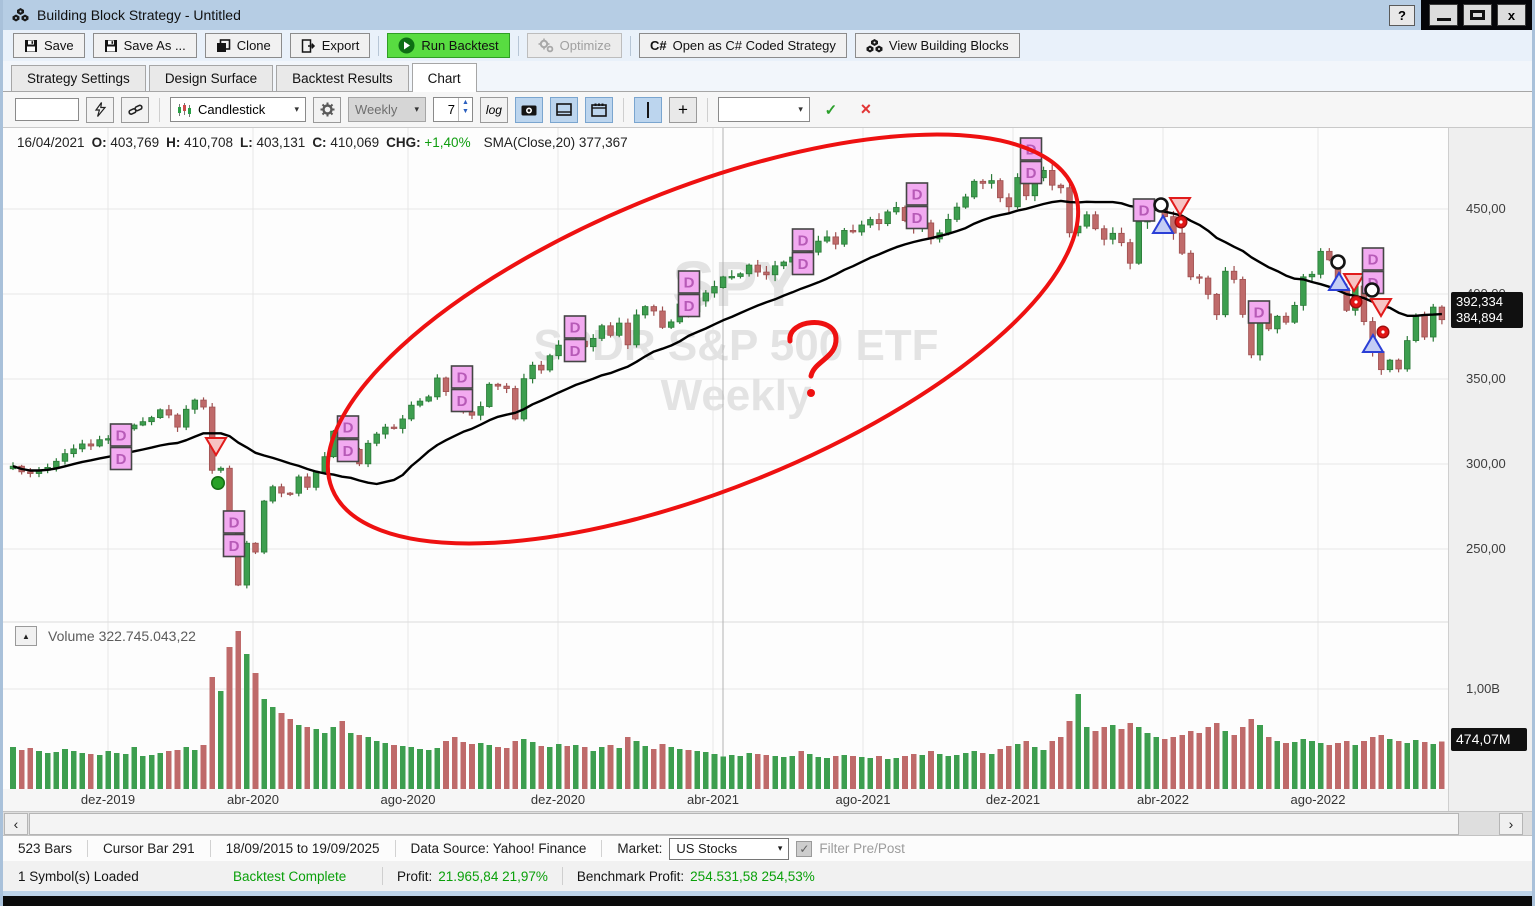  I want to click on question-mark-dot, so click(811, 393).